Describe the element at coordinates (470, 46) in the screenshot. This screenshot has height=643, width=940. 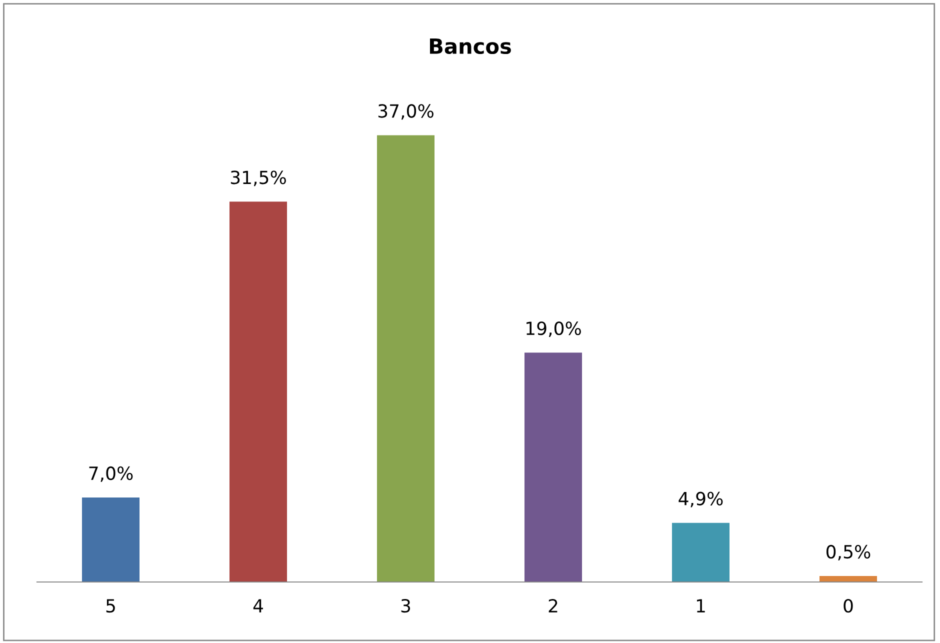
I see `chart-title: Bancos` at that location.